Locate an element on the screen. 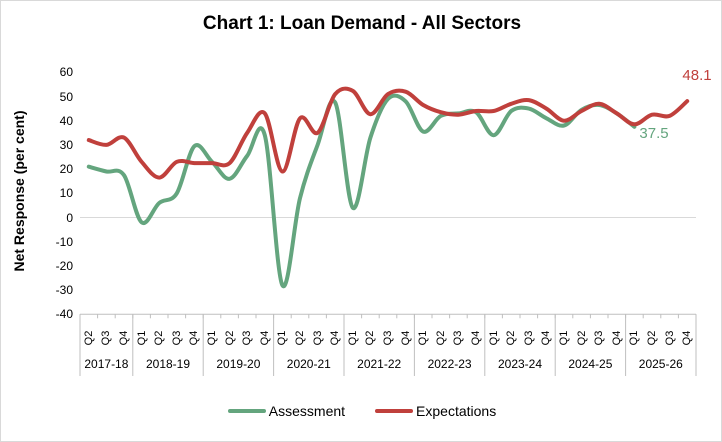 This screenshot has height=442, width=722. chart-title: Chart 1: Loan Demand - All Sectors is located at coordinates (362, 23).